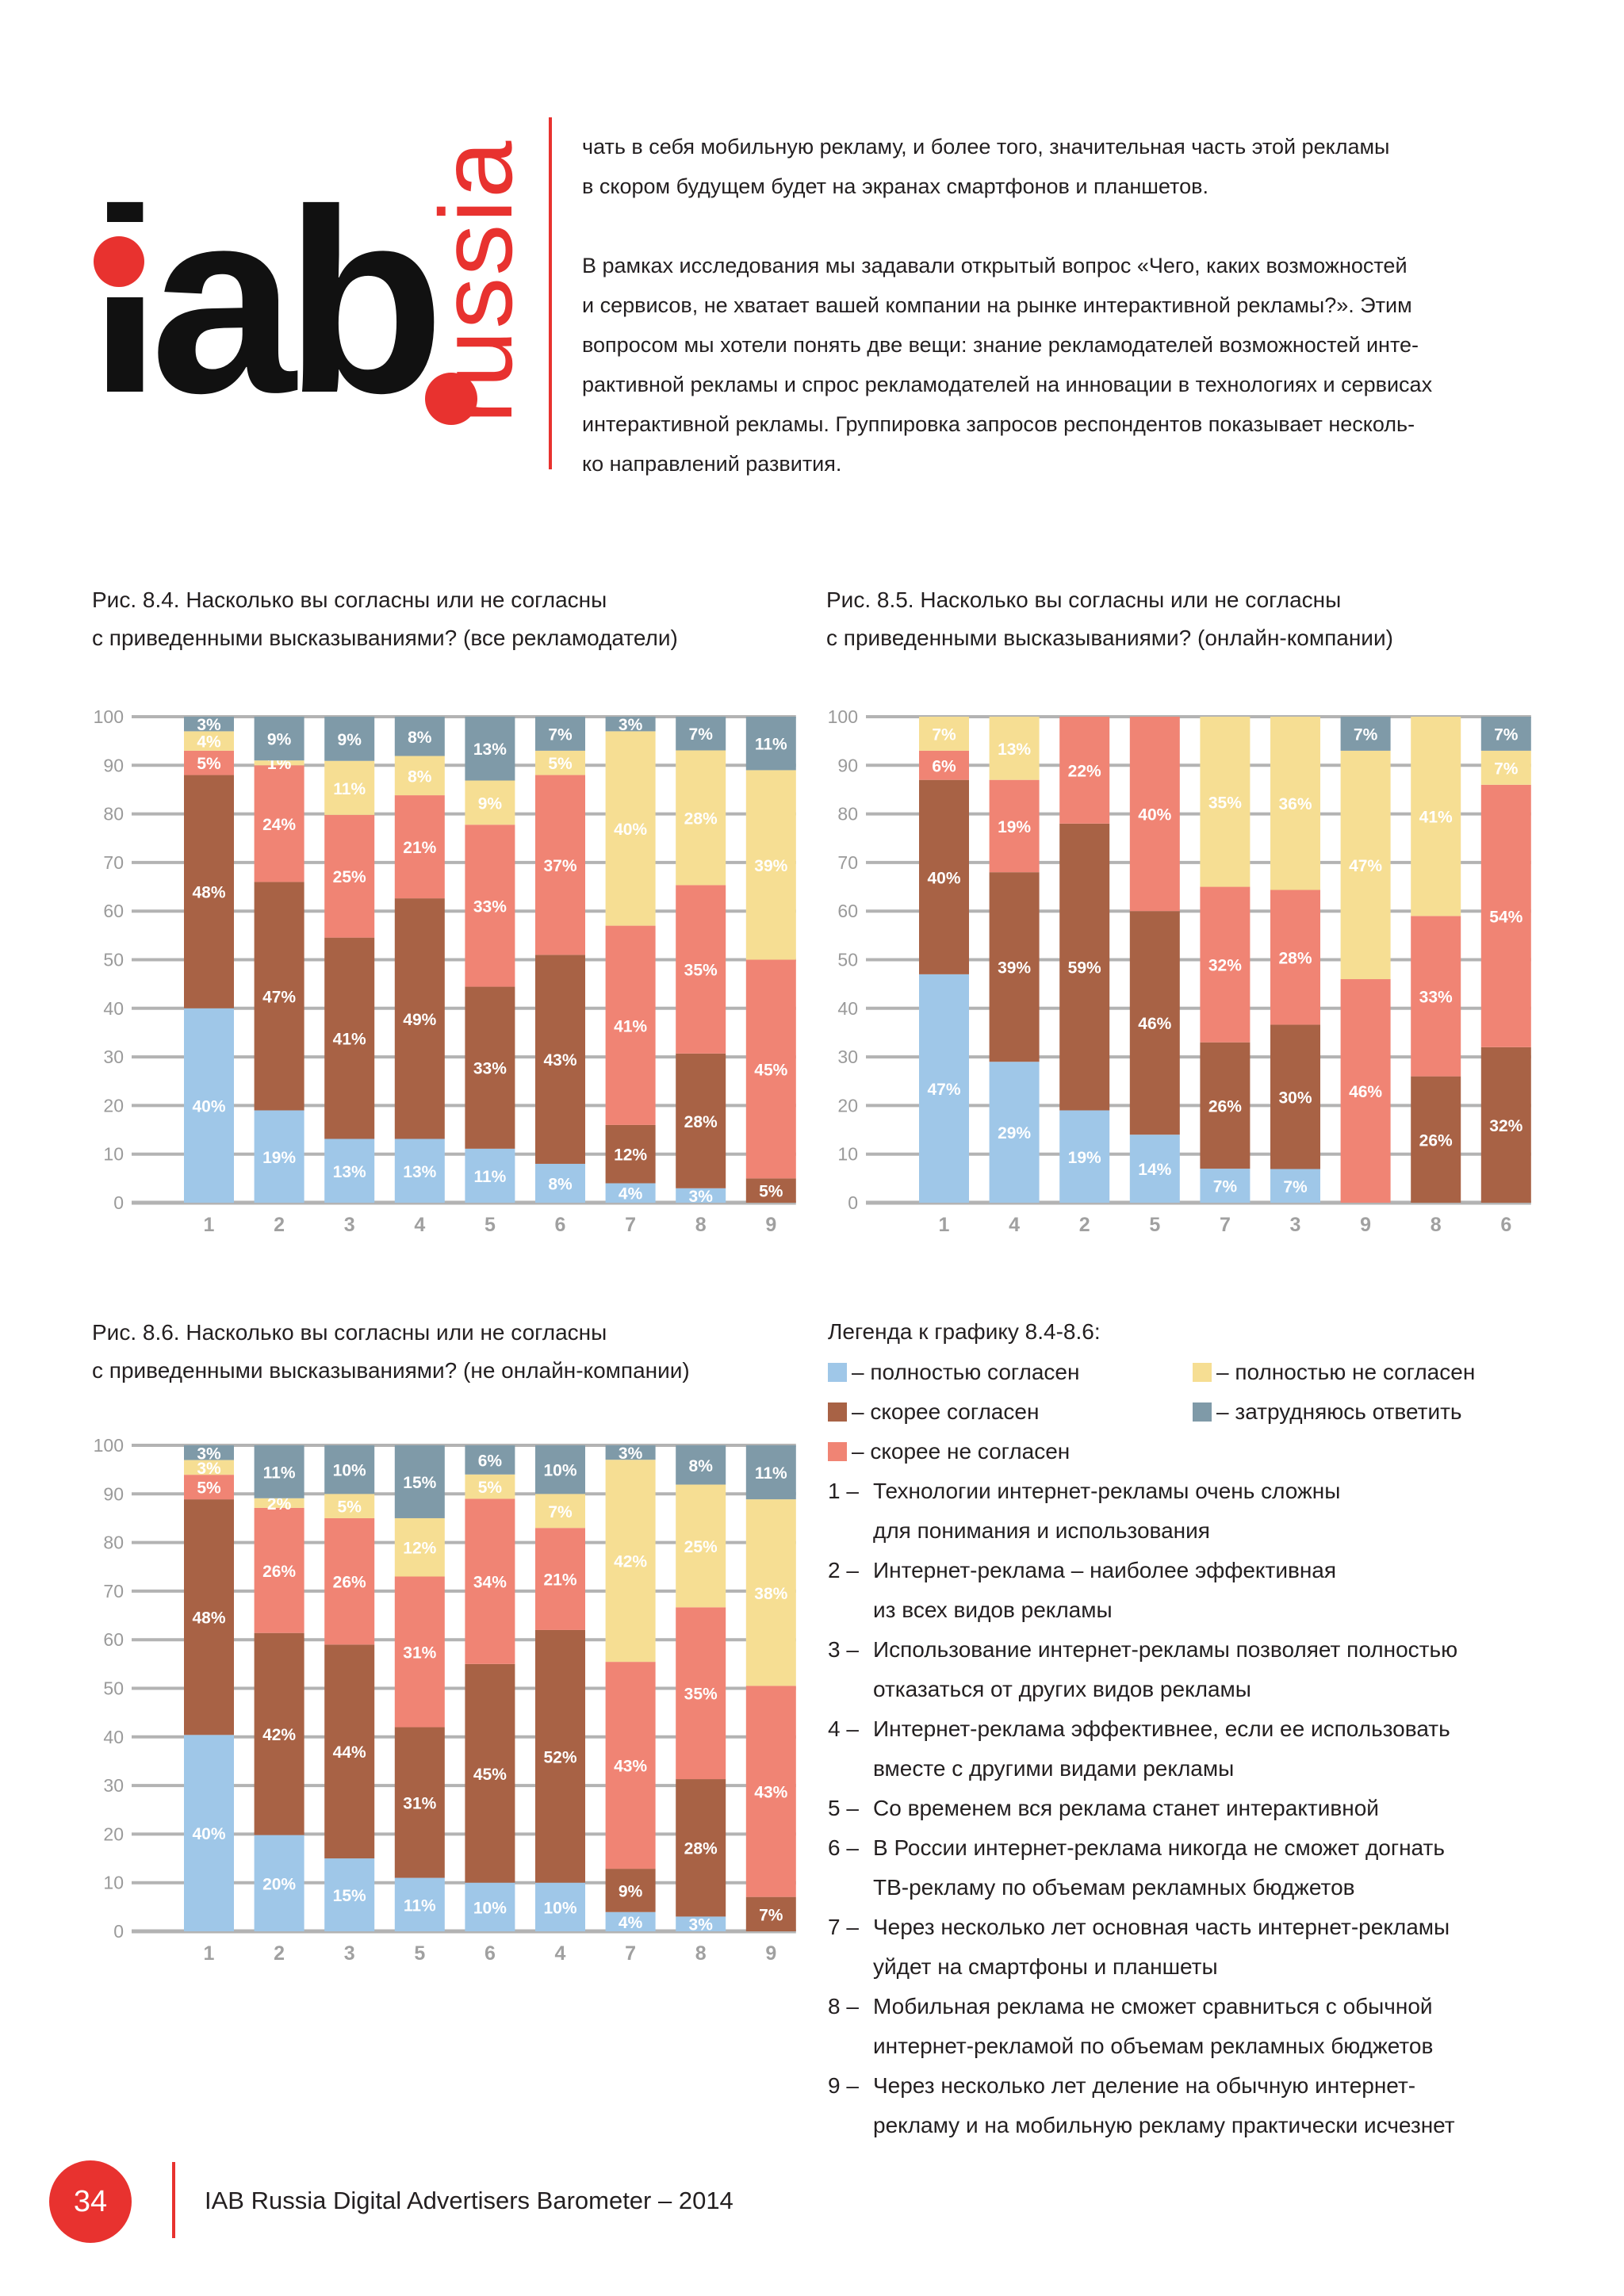 The height and width of the screenshot is (2296, 1624). I want to click on logo-iab: iab, so click(267, 301).